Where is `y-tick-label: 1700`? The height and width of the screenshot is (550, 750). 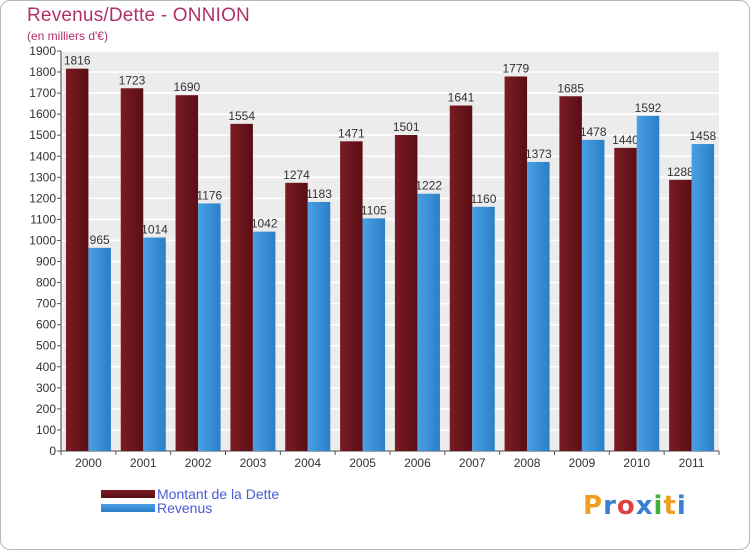
y-tick-label: 1700 is located at coordinates (42, 93).